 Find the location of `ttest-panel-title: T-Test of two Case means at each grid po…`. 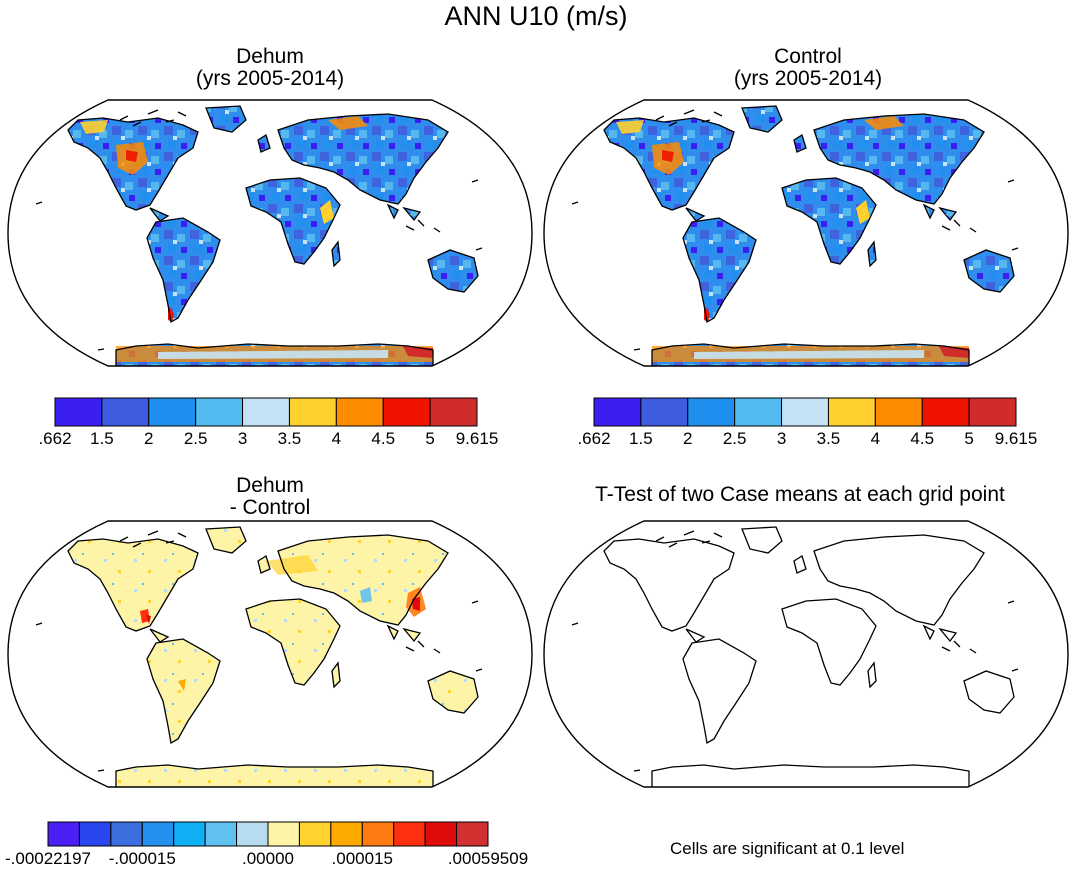

ttest-panel-title: T-Test of two Case means at each grid po… is located at coordinates (800, 494).